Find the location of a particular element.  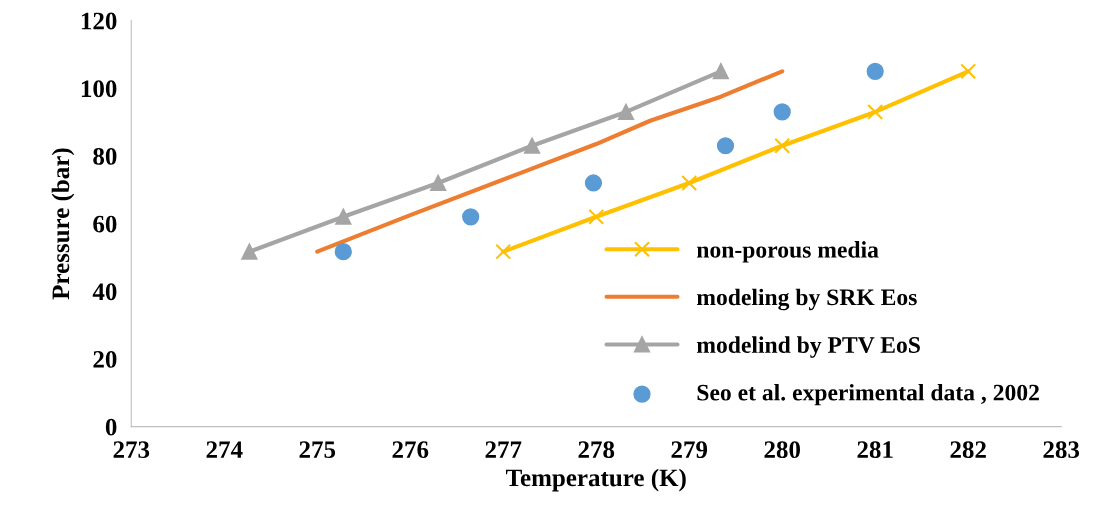

x-tick-label: 279 is located at coordinates (689, 450).